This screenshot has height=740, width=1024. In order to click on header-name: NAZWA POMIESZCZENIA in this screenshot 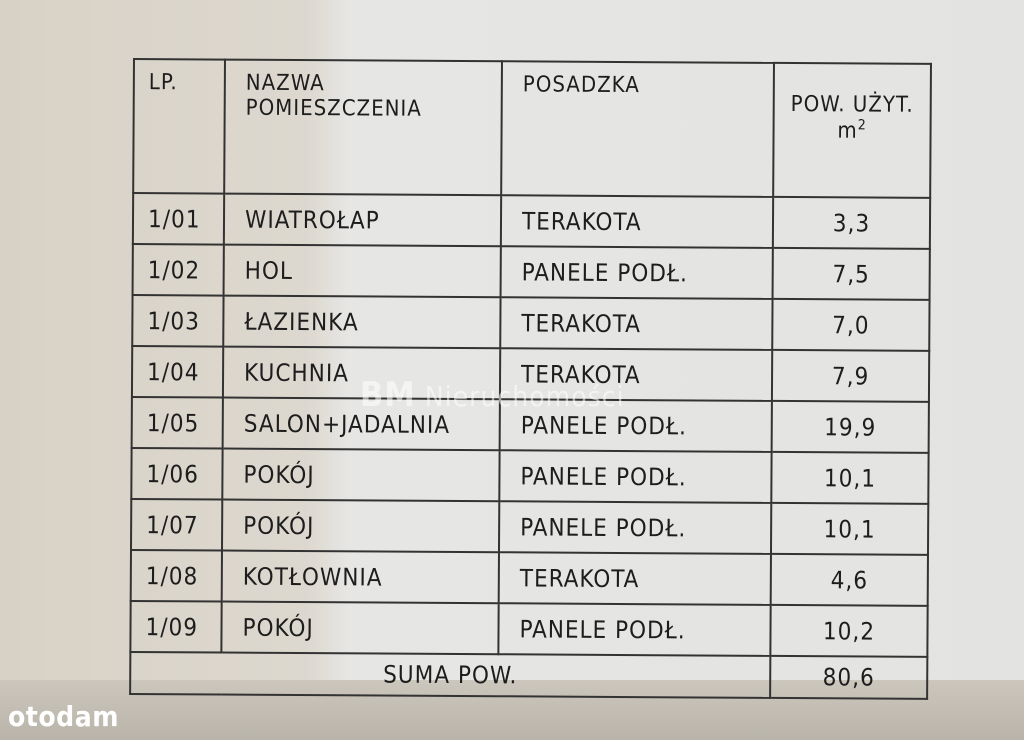, I will do `click(363, 127)`.